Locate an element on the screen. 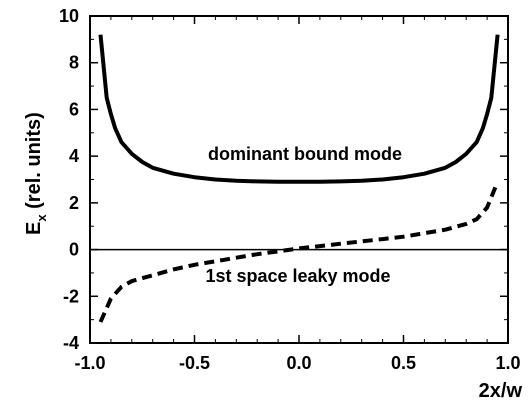 This screenshot has height=403, width=529. y-tick-label: 0 is located at coordinates (74, 250).